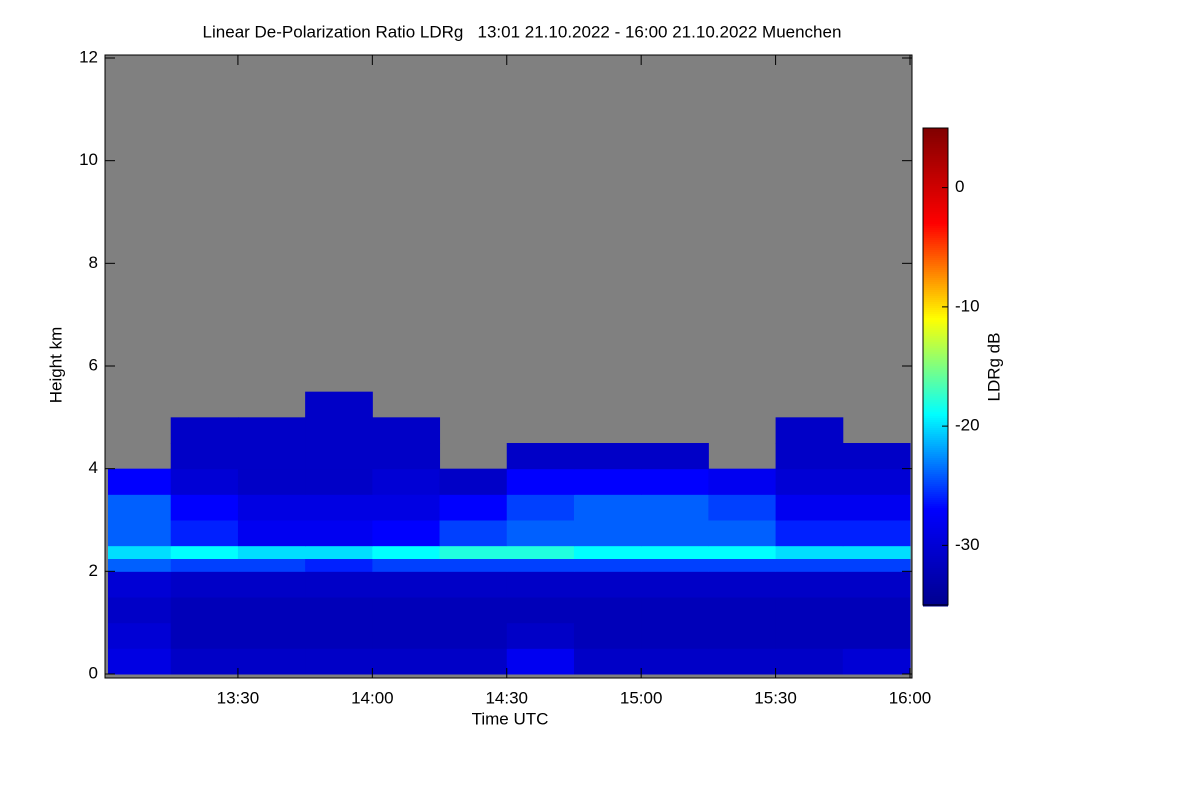 This screenshot has width=1200, height=800. Describe the element at coordinates (506, 697) in the screenshot. I see `x-tick-label: 14:30` at that location.